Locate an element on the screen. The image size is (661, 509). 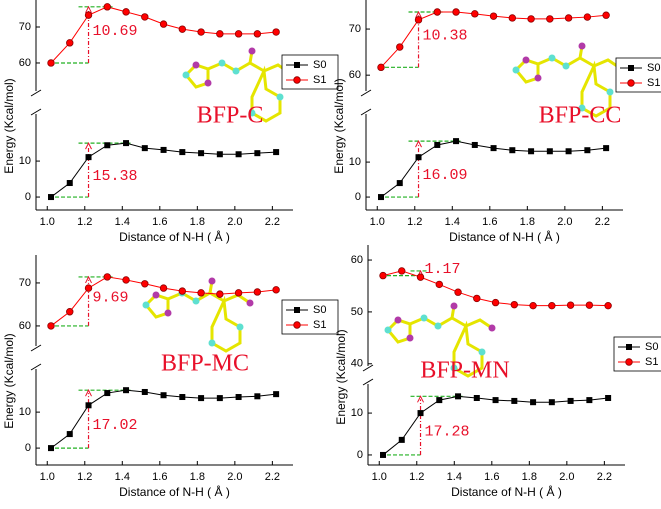
x-axis-title: Distance of N-H ( Å ) is located at coordinates (174, 491).